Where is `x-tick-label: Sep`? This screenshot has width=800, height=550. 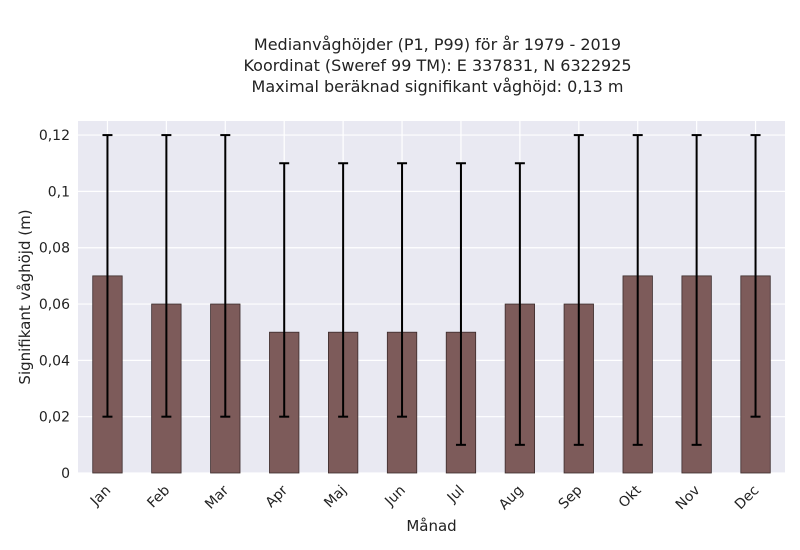 x-tick-label: Sep is located at coordinates (571, 497).